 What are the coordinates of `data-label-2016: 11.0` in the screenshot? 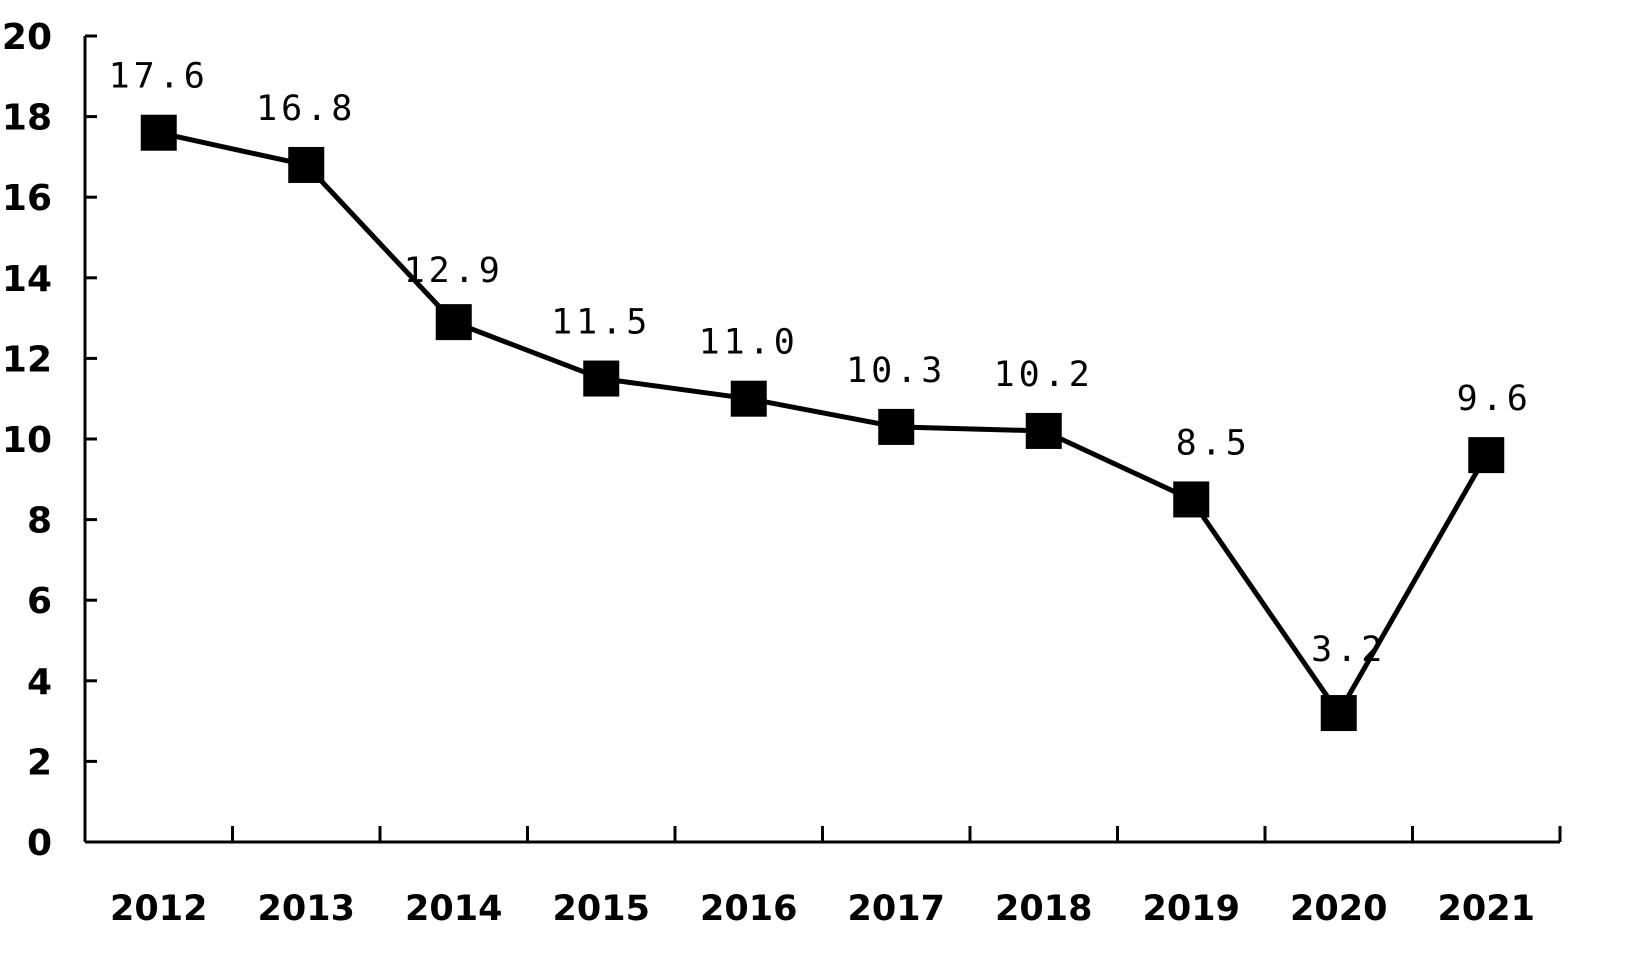 It's located at (749, 343).